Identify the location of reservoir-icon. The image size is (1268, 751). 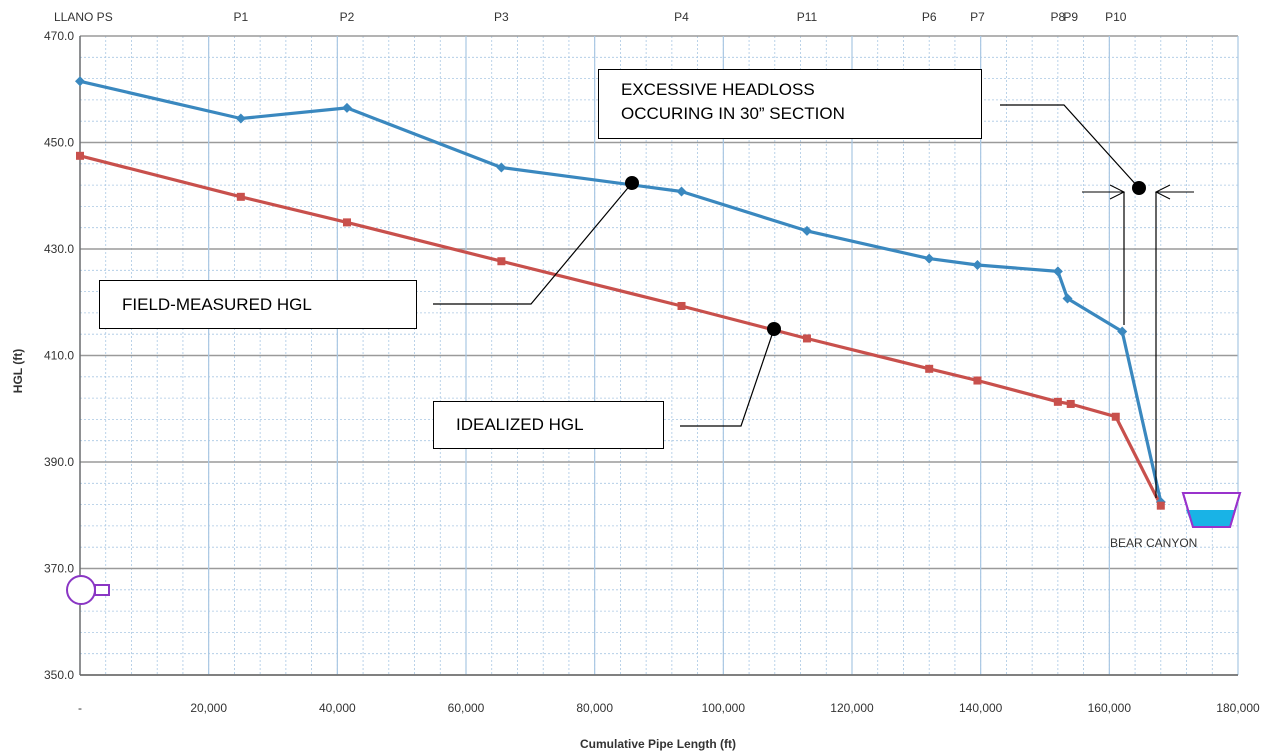
(1211, 510).